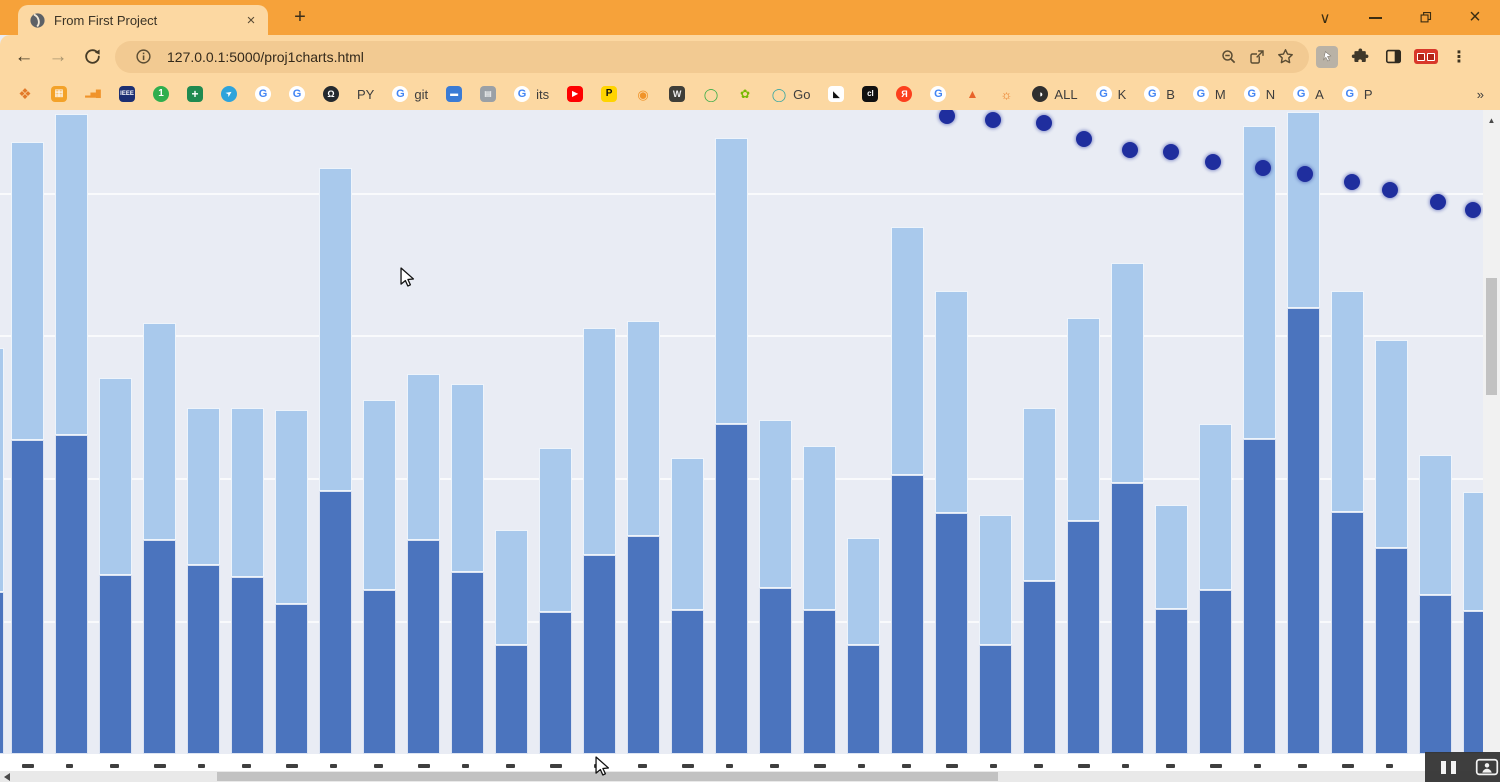  Describe the element at coordinates (229, 94) in the screenshot. I see `bookmark-telegram: ➤` at that location.